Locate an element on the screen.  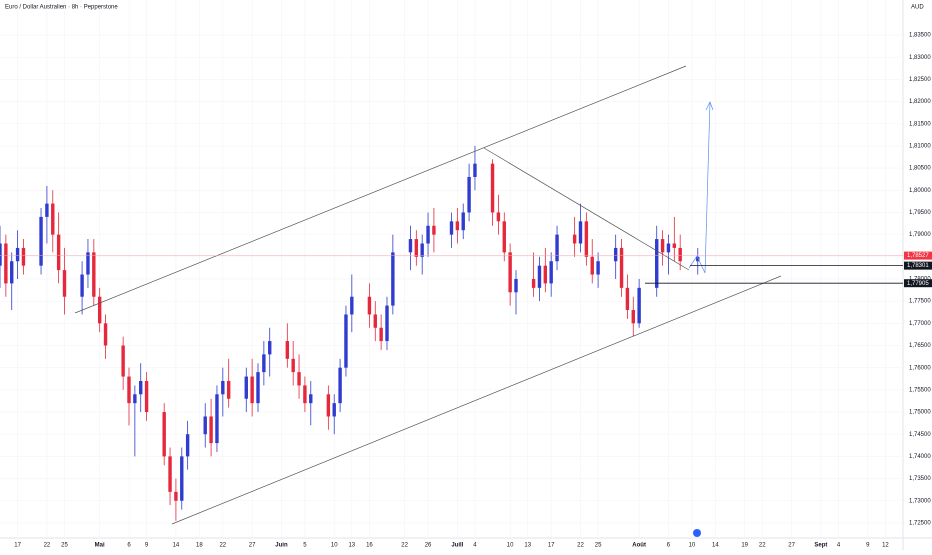
x-tick-label: Juin is located at coordinates (281, 546).